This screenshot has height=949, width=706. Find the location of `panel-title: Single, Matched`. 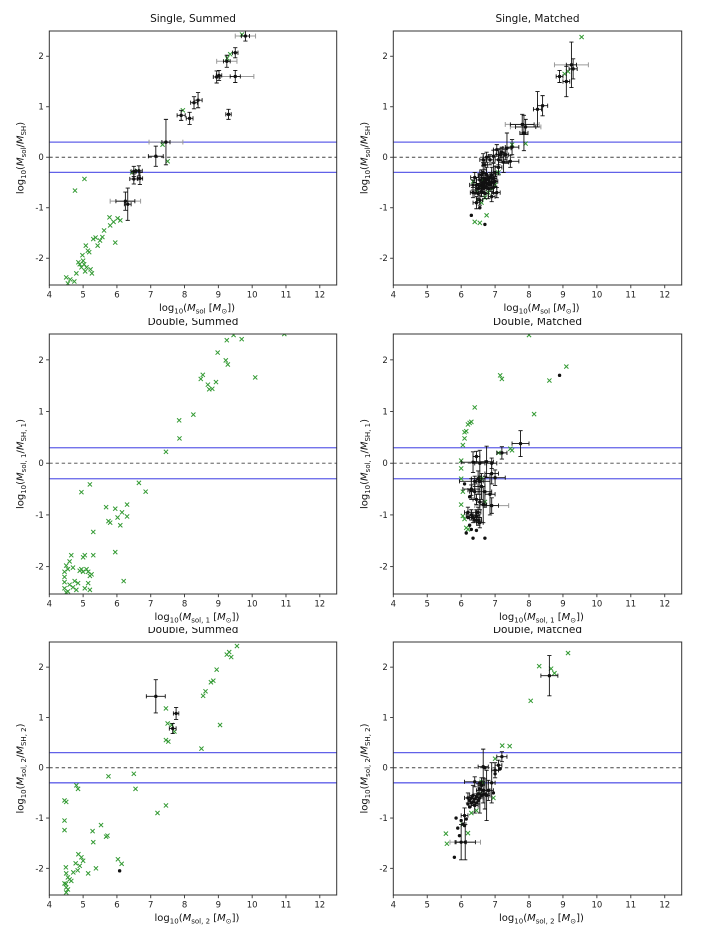

panel-title: Single, Matched is located at coordinates (537, 19).